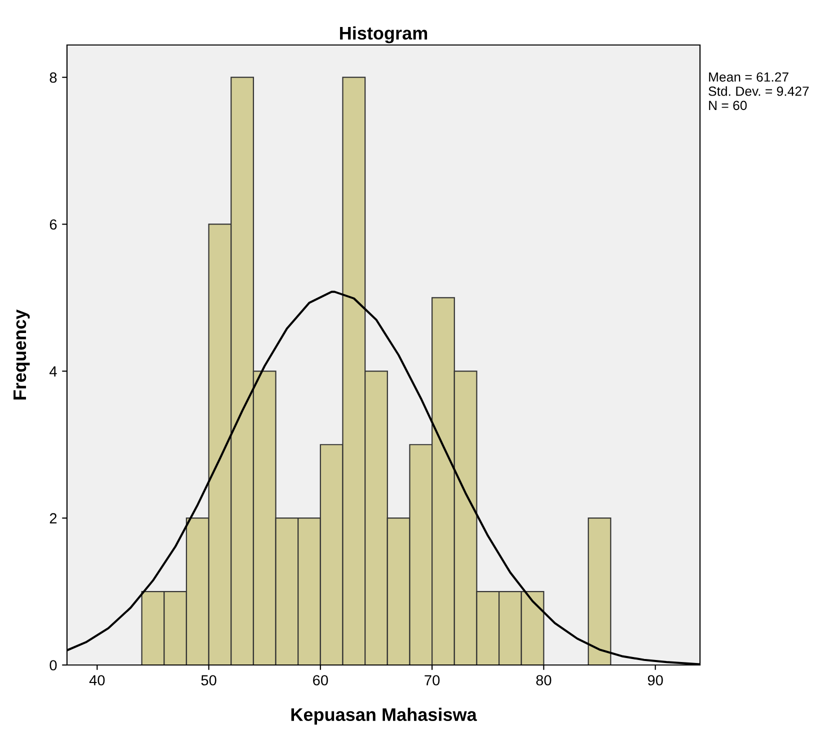  I want to click on y-tick-label: 6, so click(53, 224).